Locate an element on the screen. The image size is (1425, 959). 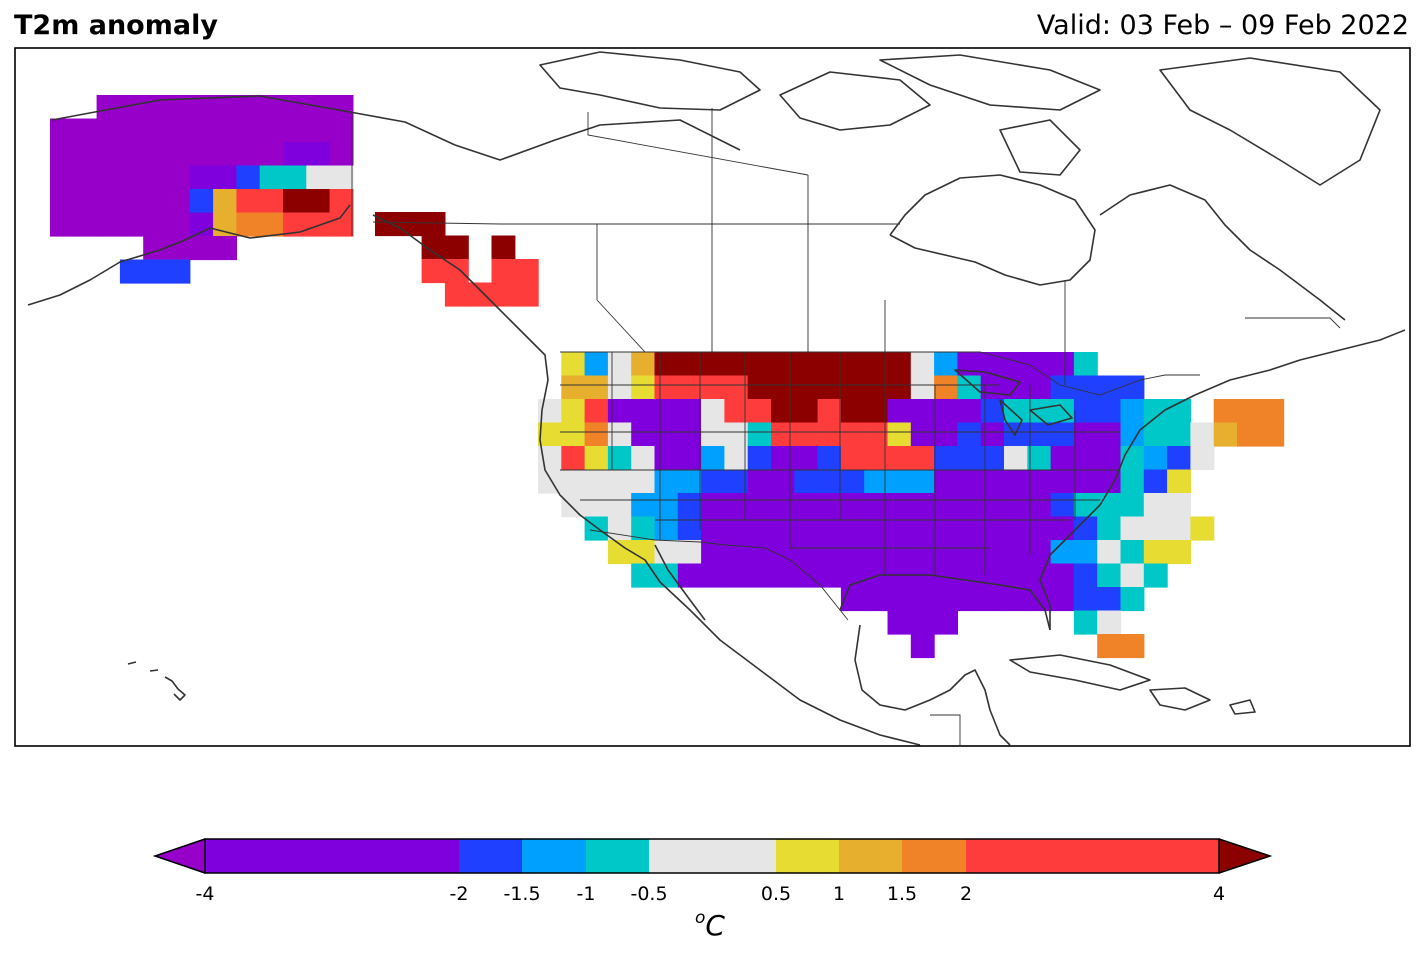
colorbar-bin is located at coordinates (807, 856).